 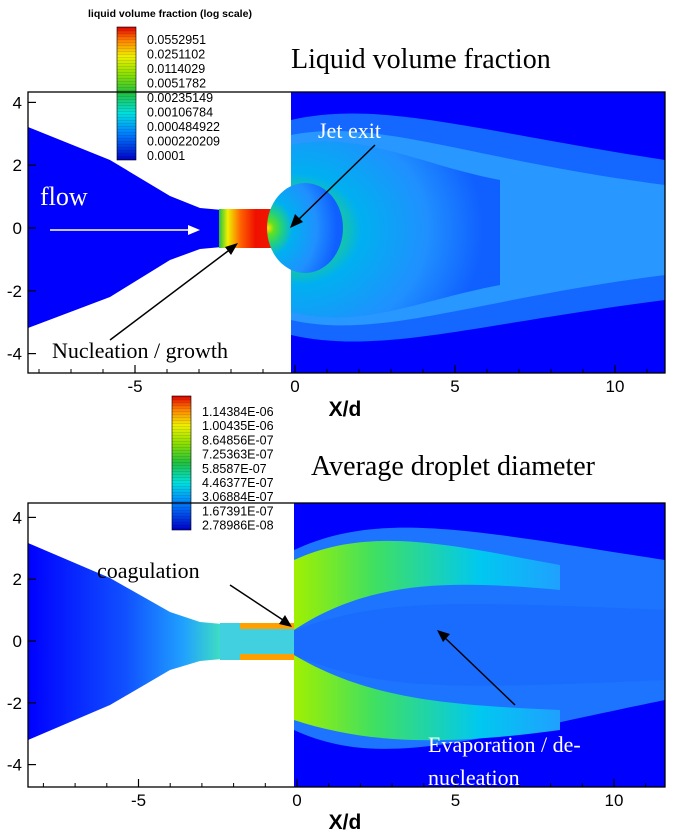 What do you see at coordinates (238, 526) in the screenshot?
I see `colorbar-label: 2.78986E-08` at bounding box center [238, 526].